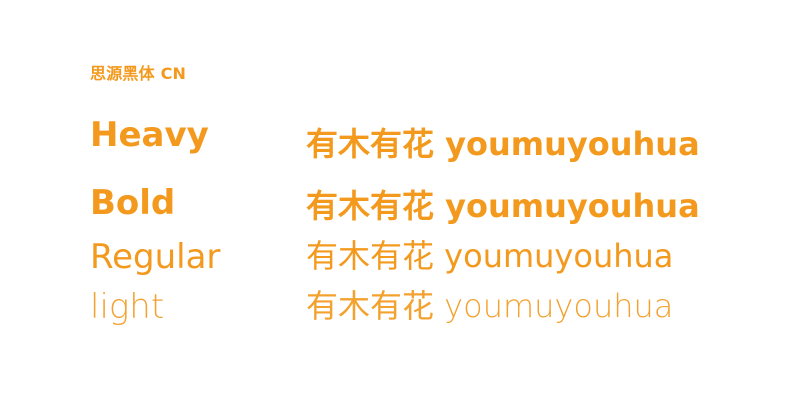  Describe the element at coordinates (149, 135) in the screenshot. I see `weight-label-heavy: Heavy` at that location.